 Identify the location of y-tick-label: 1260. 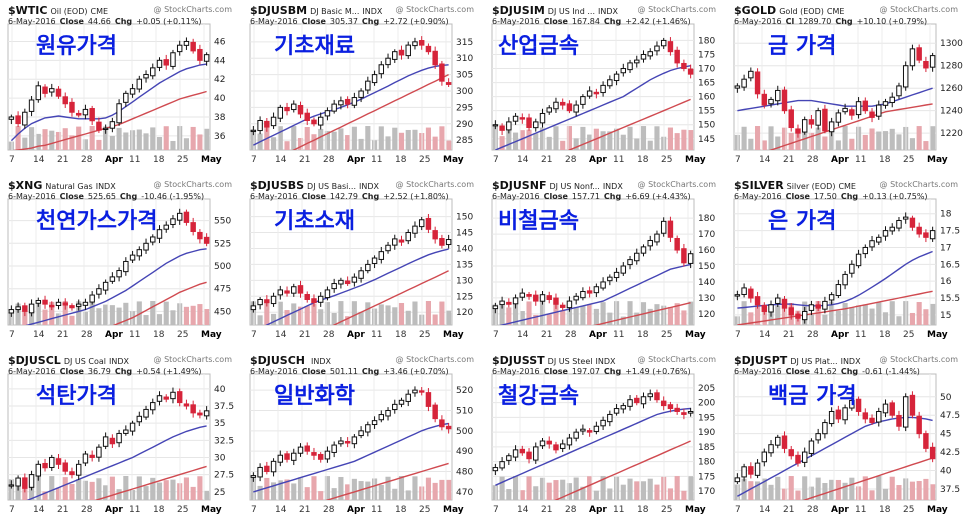
(951, 89).